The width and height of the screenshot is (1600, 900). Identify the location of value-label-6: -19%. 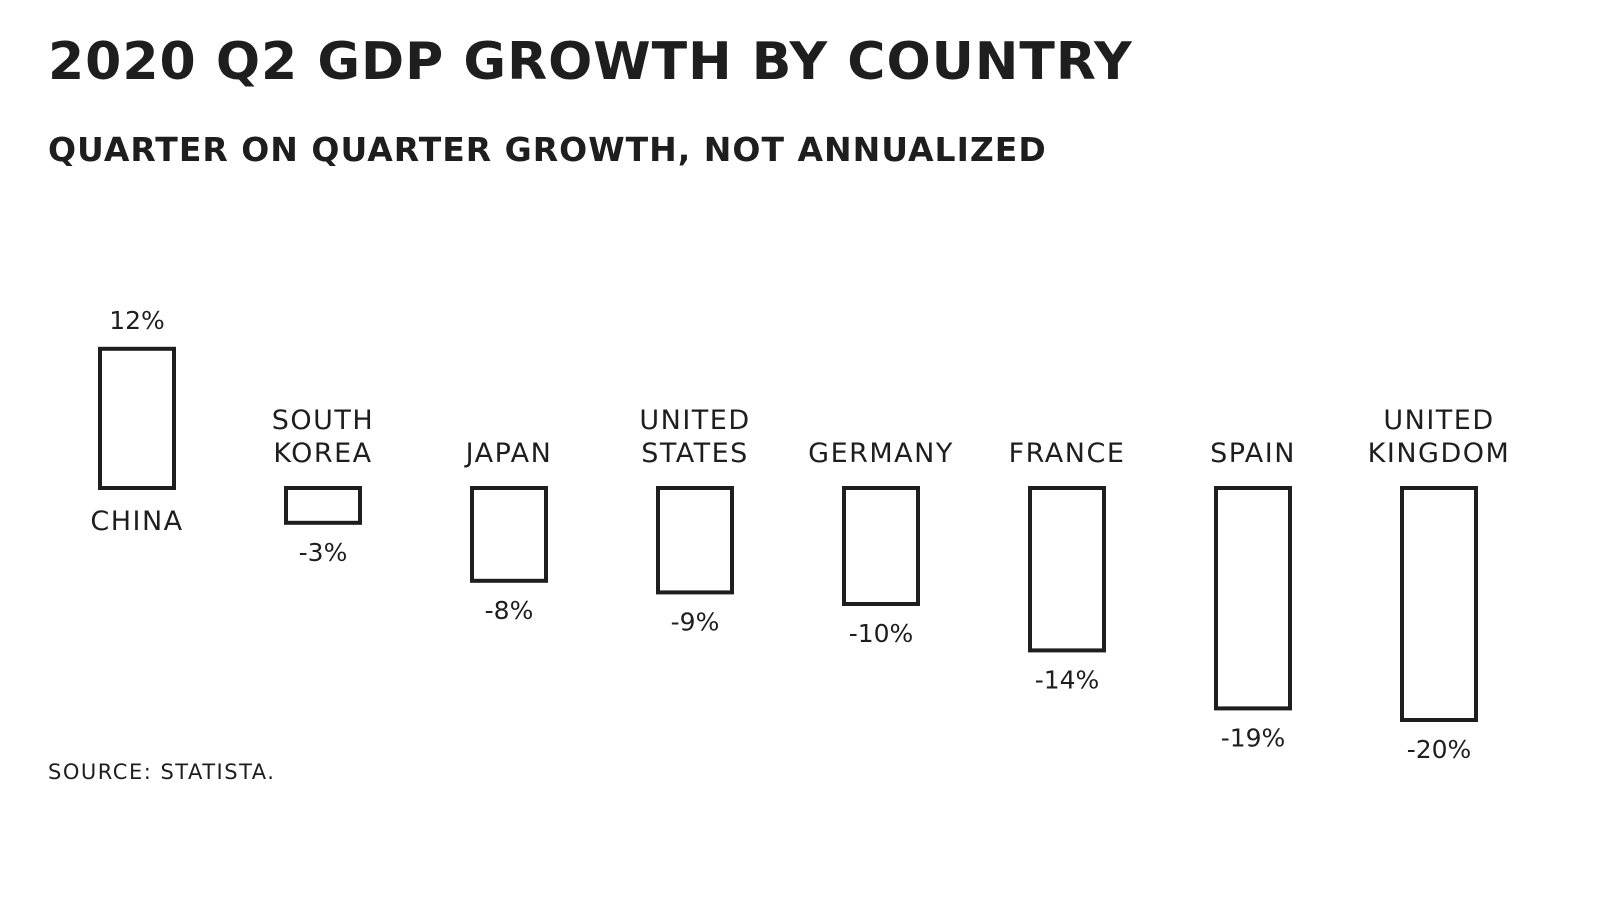
(1253, 737).